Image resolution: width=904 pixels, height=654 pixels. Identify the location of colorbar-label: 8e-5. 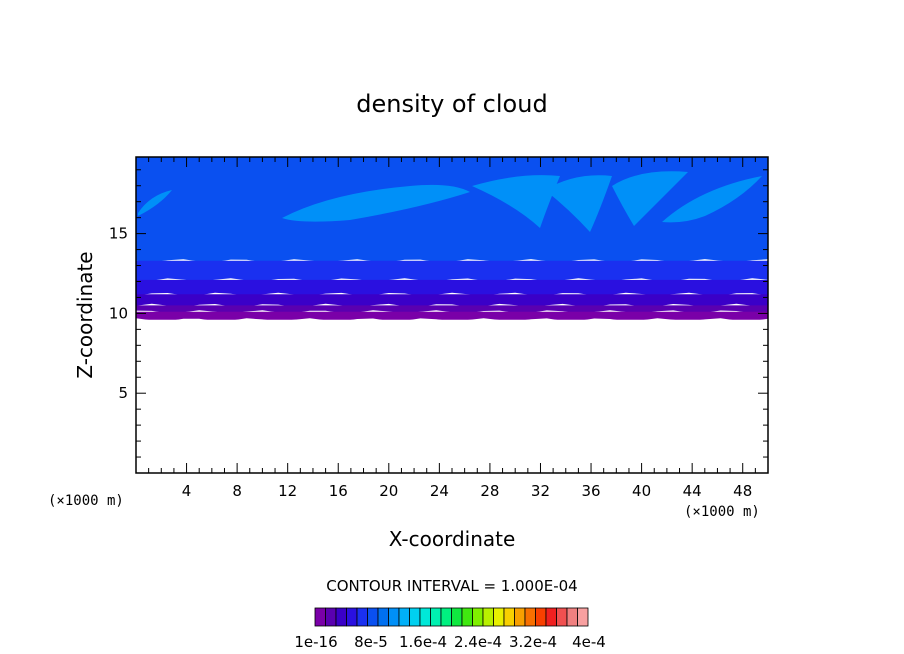
(371, 642).